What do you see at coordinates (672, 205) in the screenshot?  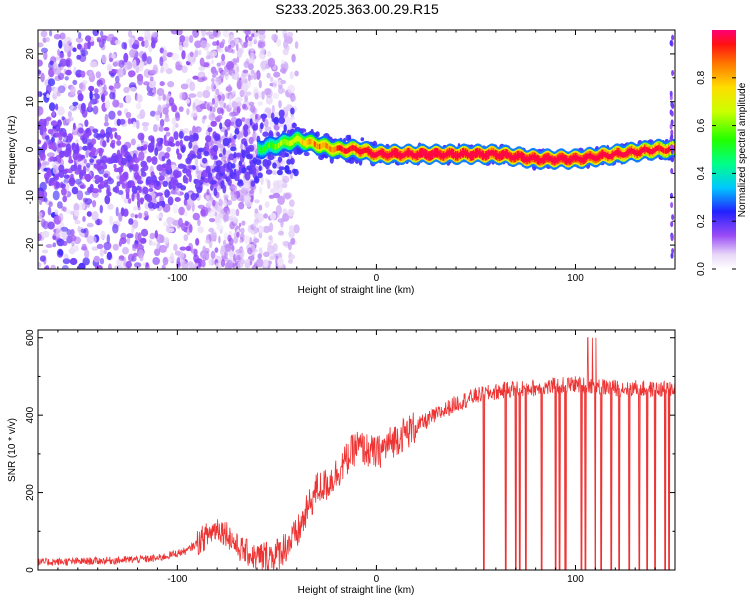 I see `edge-noise` at bounding box center [672, 205].